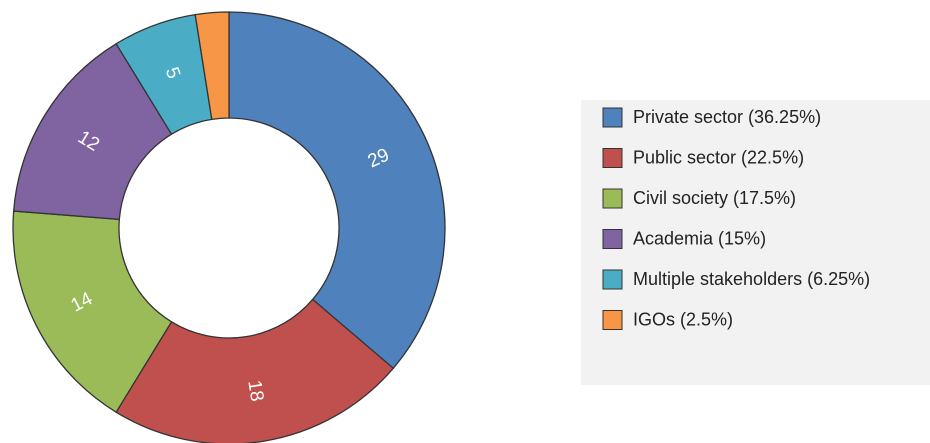  What do you see at coordinates (714, 198) in the screenshot?
I see `legend-label: Civil society (17.5%)` at bounding box center [714, 198].